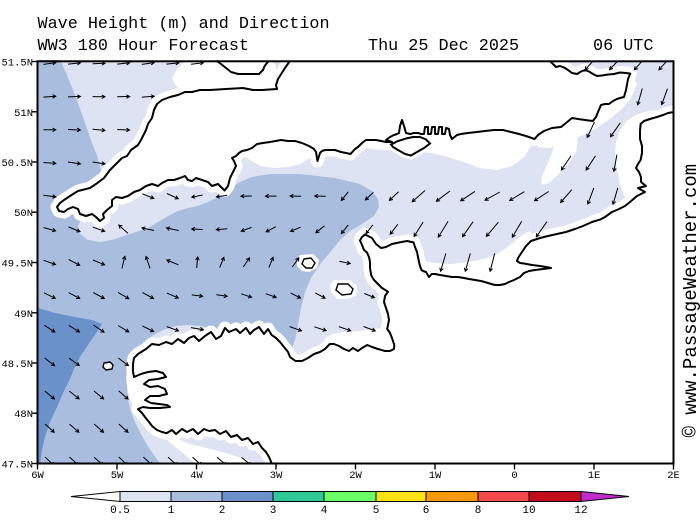  What do you see at coordinates (528, 511) in the screenshot?
I see `svg-text: 10` at bounding box center [528, 511].